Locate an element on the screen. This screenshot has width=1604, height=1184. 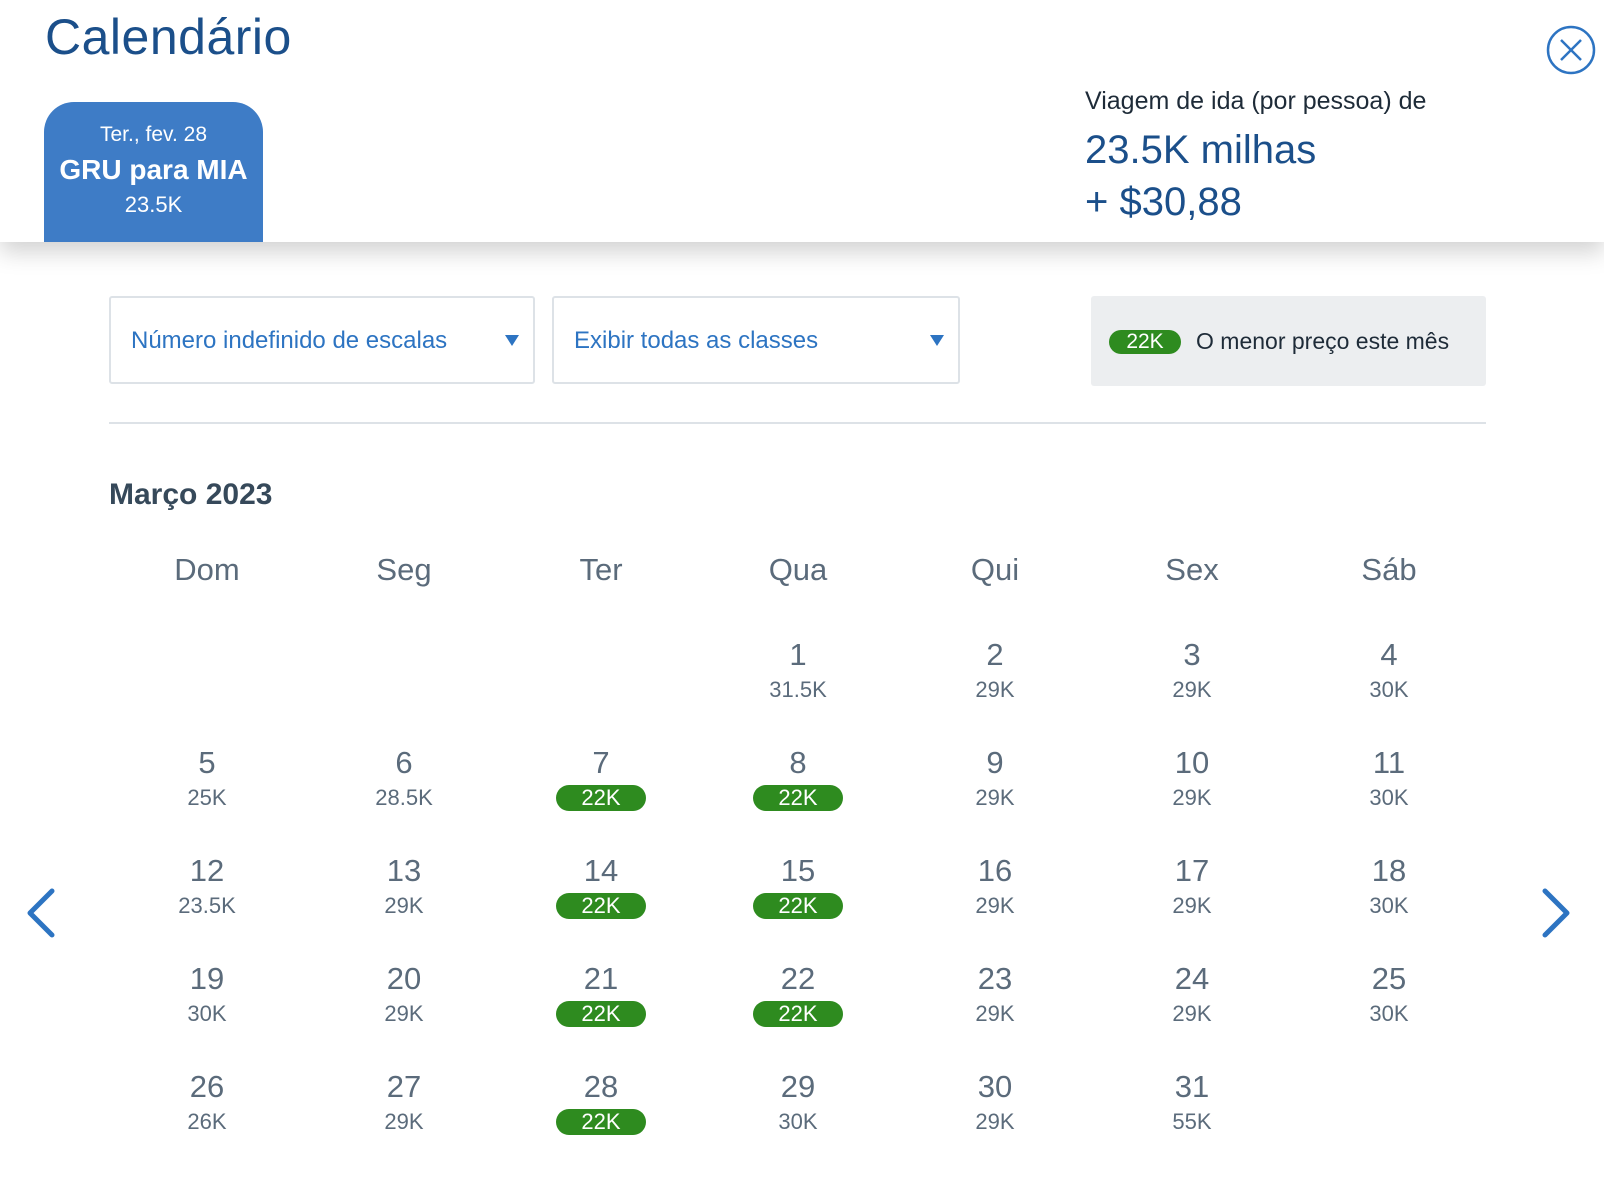
day-number: 4 is located at coordinates (1389, 654).